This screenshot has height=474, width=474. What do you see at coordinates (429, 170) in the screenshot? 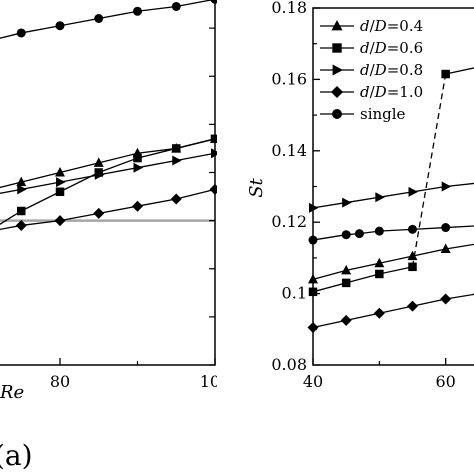
I see `series-jump-line` at bounding box center [429, 170].